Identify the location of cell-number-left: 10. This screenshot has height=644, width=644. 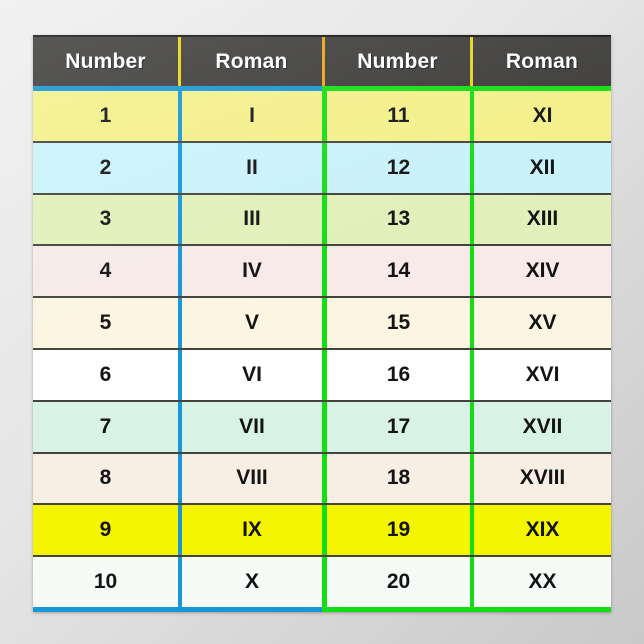
(105, 582).